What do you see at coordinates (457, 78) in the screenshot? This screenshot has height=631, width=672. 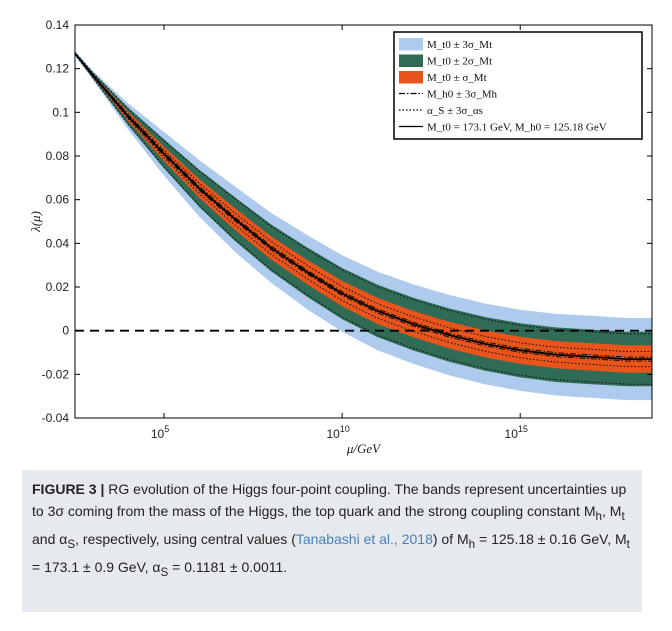 I see `legend-label: M_t0 ± σ_Mt` at bounding box center [457, 78].